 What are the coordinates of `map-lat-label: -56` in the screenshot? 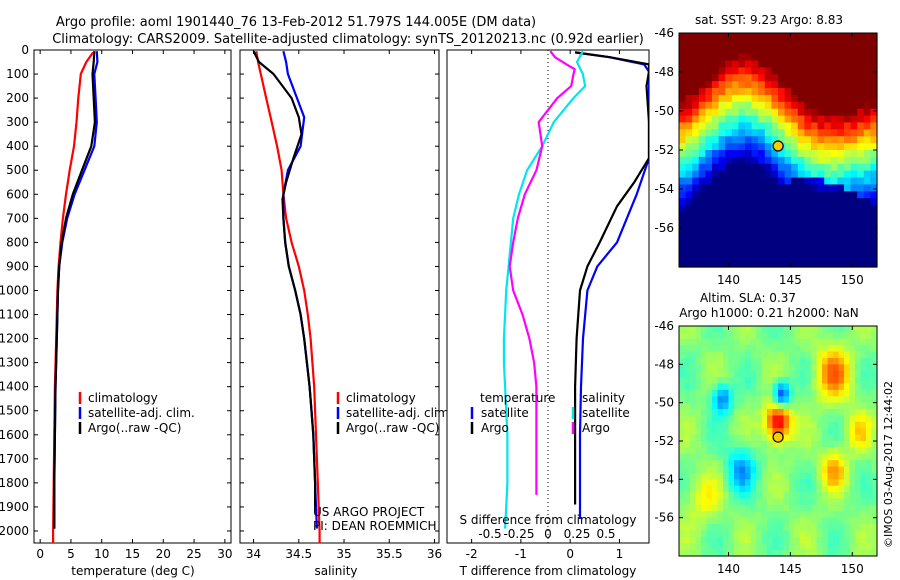 It's located at (664, 228).